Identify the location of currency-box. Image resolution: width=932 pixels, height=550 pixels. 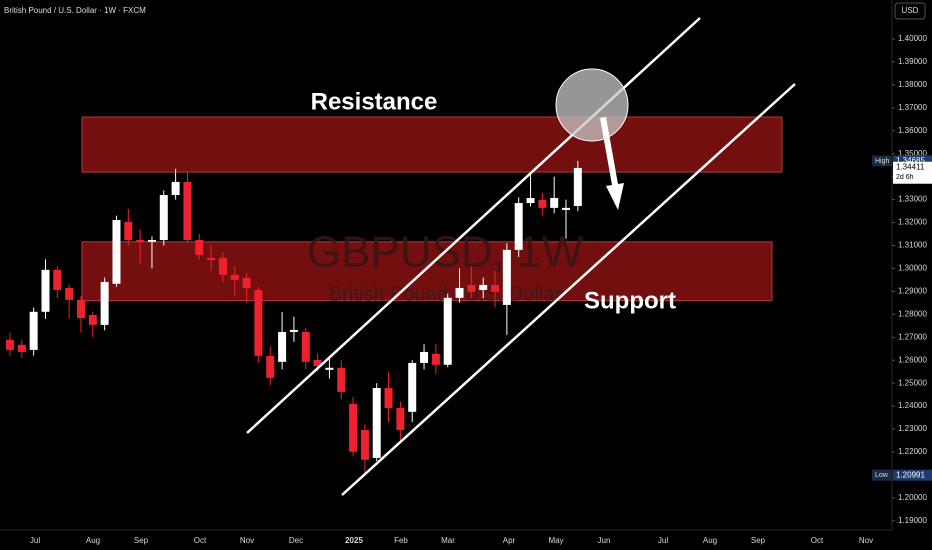
(910, 11).